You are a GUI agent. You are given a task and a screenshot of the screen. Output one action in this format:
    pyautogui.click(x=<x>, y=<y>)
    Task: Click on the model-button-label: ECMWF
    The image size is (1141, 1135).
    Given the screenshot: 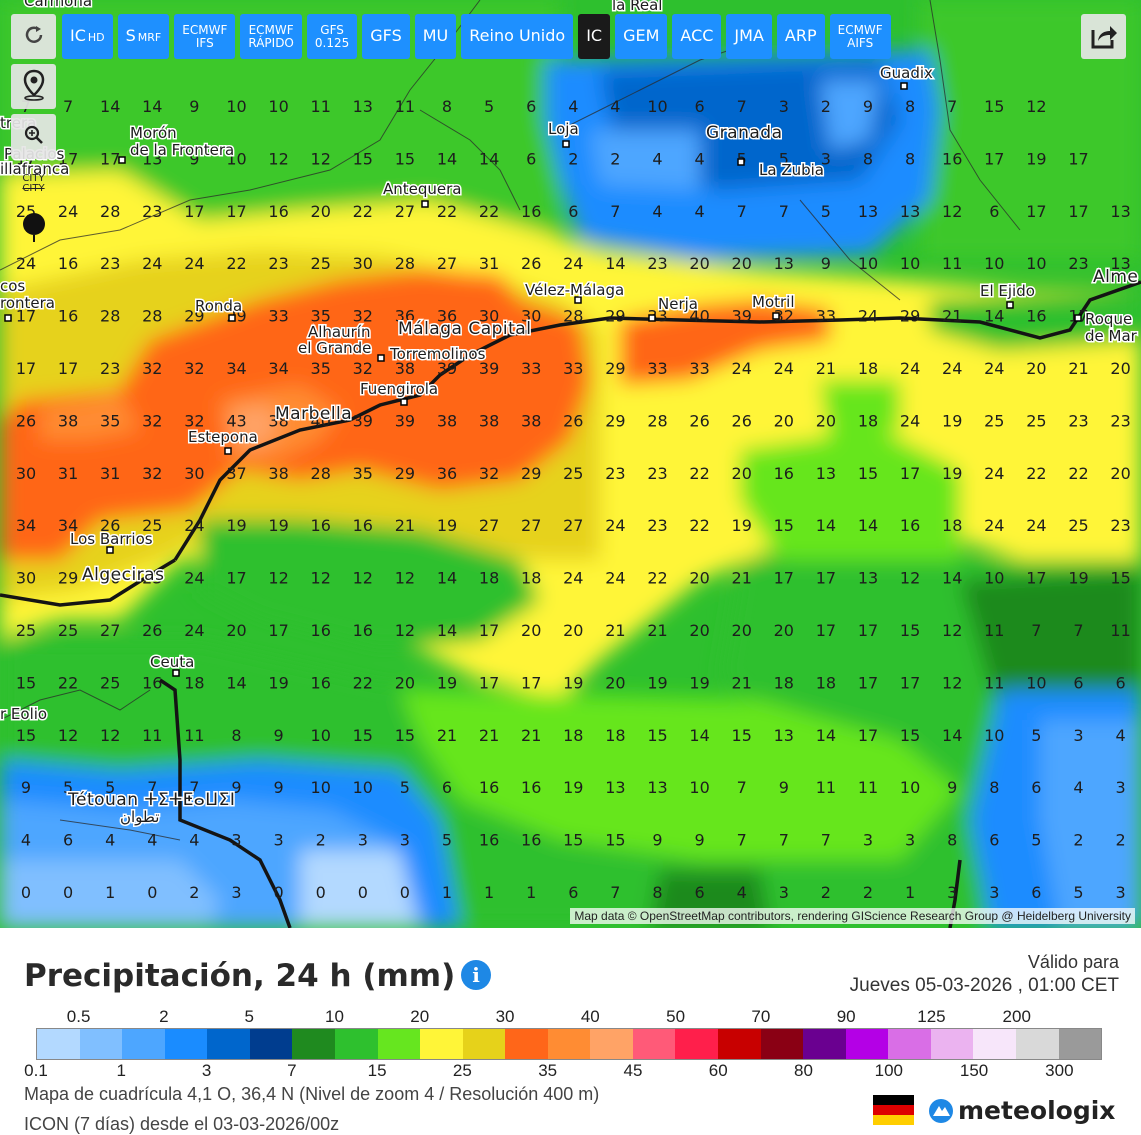 What is the action you would take?
    pyautogui.click(x=205, y=29)
    